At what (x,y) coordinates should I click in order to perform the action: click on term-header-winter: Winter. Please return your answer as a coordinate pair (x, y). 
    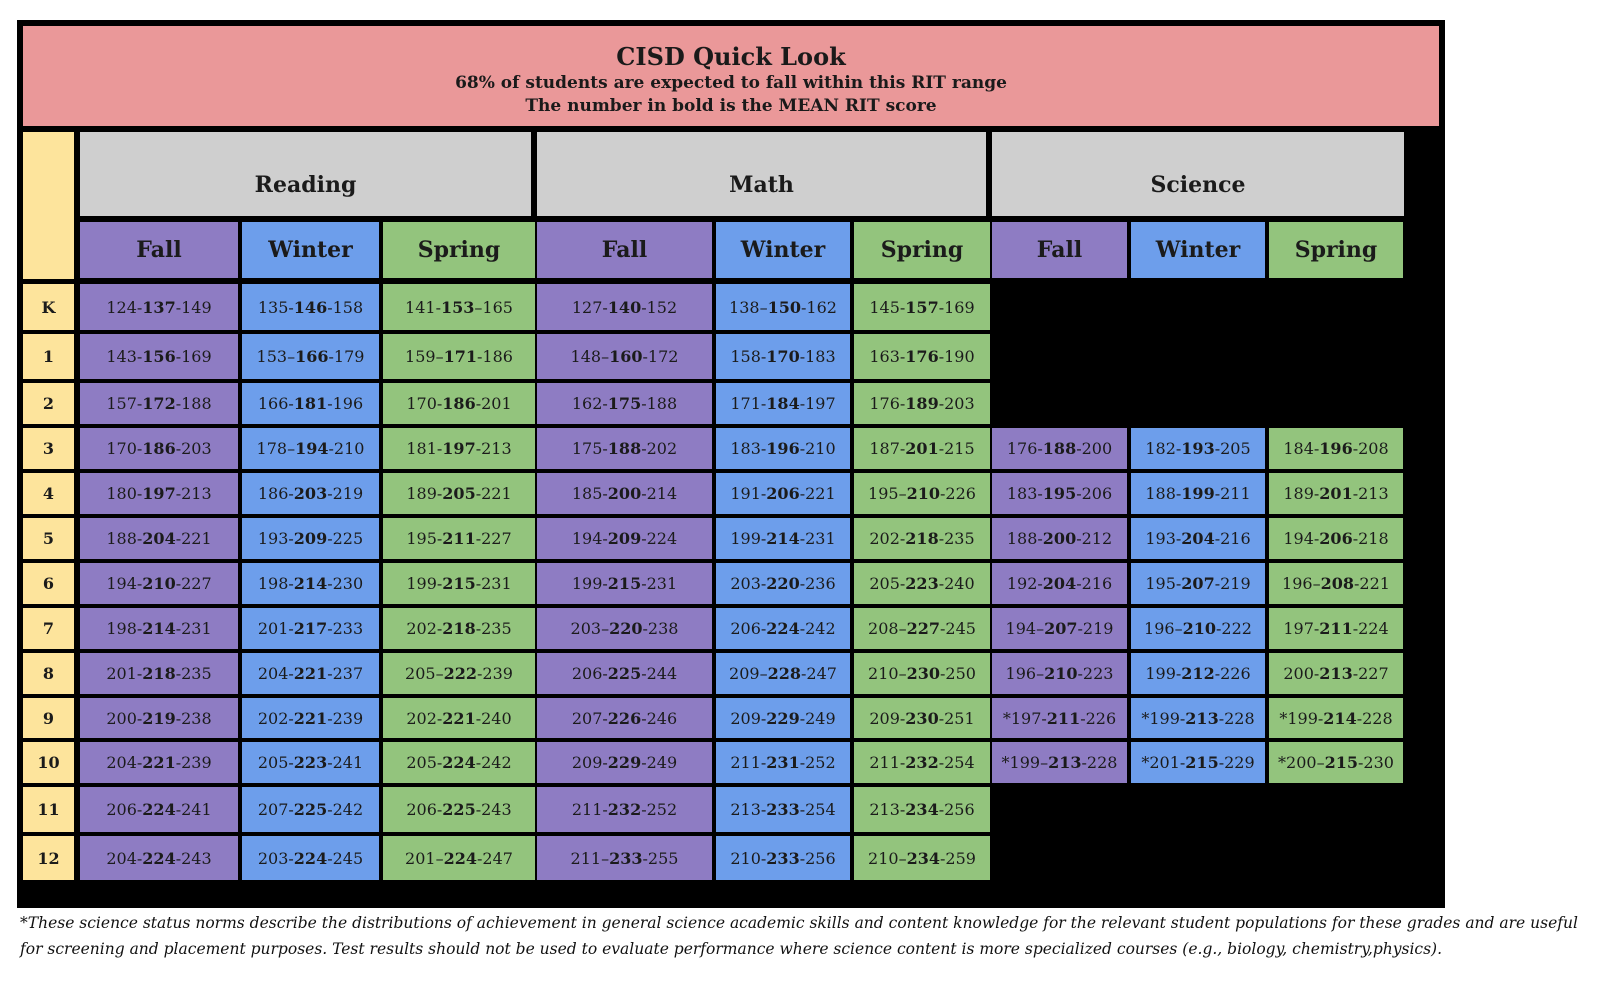
    Looking at the image, I should click on (1198, 250).